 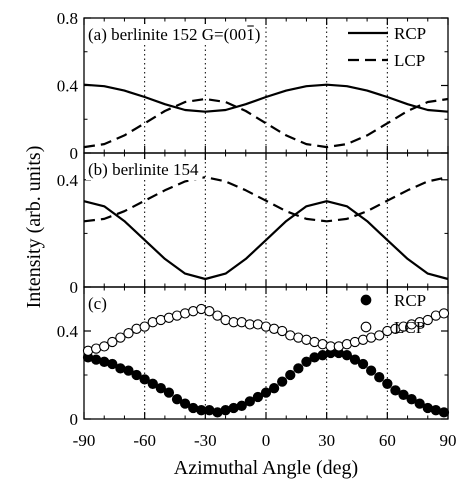 What do you see at coordinates (67, 18) in the screenshot?
I see `y-tick-label: 0.8` at bounding box center [67, 18].